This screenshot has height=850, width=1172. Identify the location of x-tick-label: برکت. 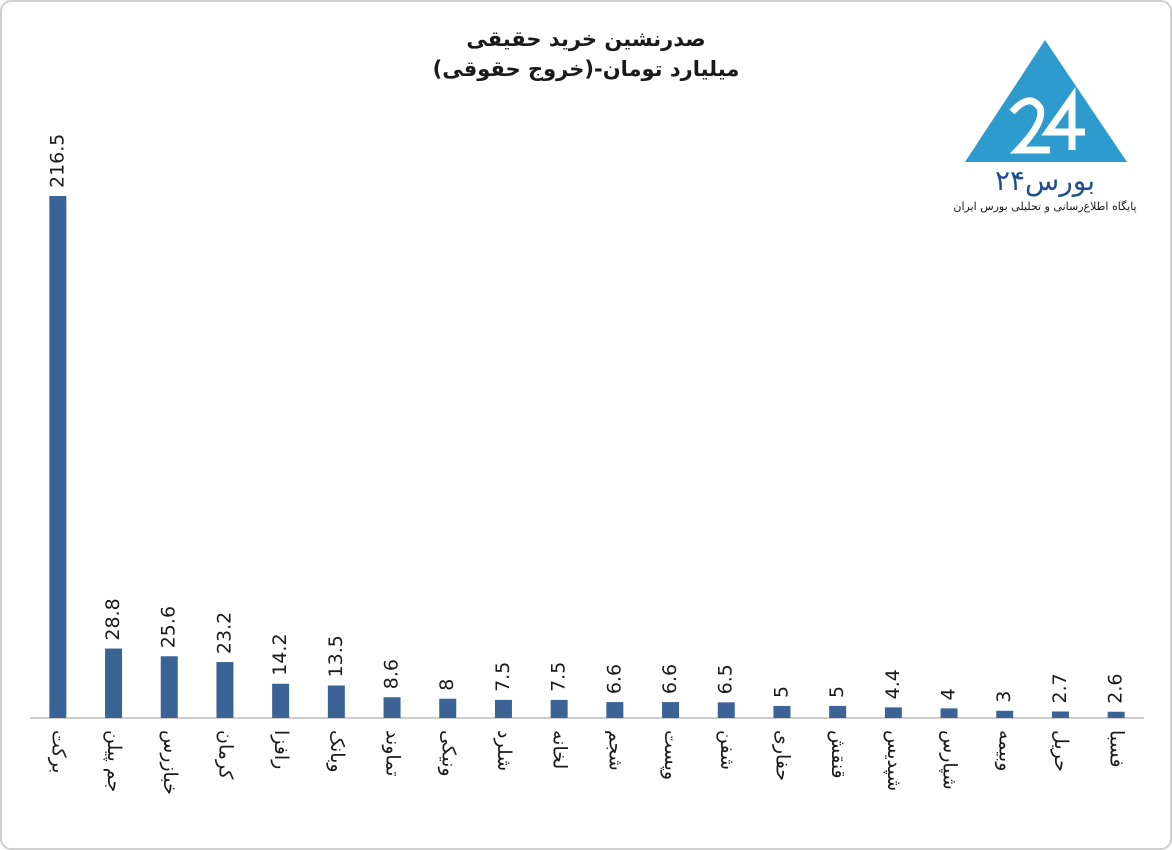
(58, 751).